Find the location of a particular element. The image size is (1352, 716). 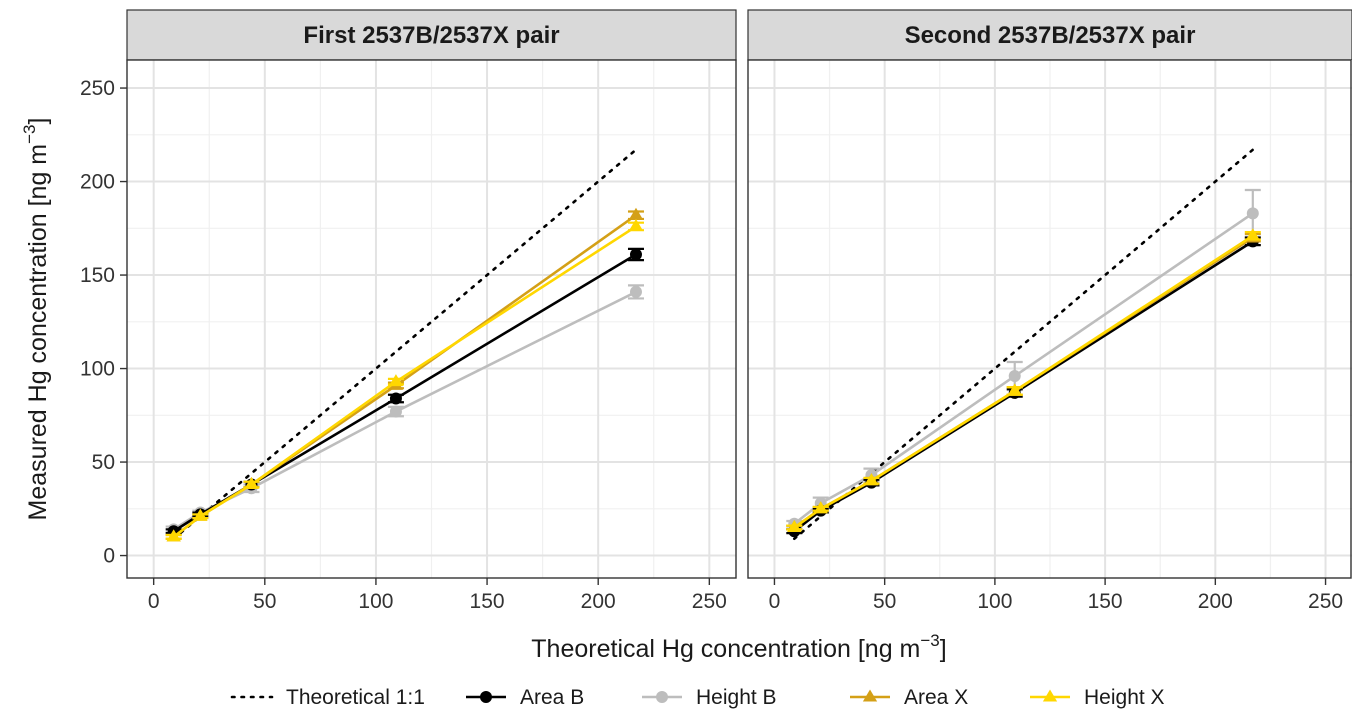

panel-title: Second 2537B/2537X pair is located at coordinates (1050, 35).